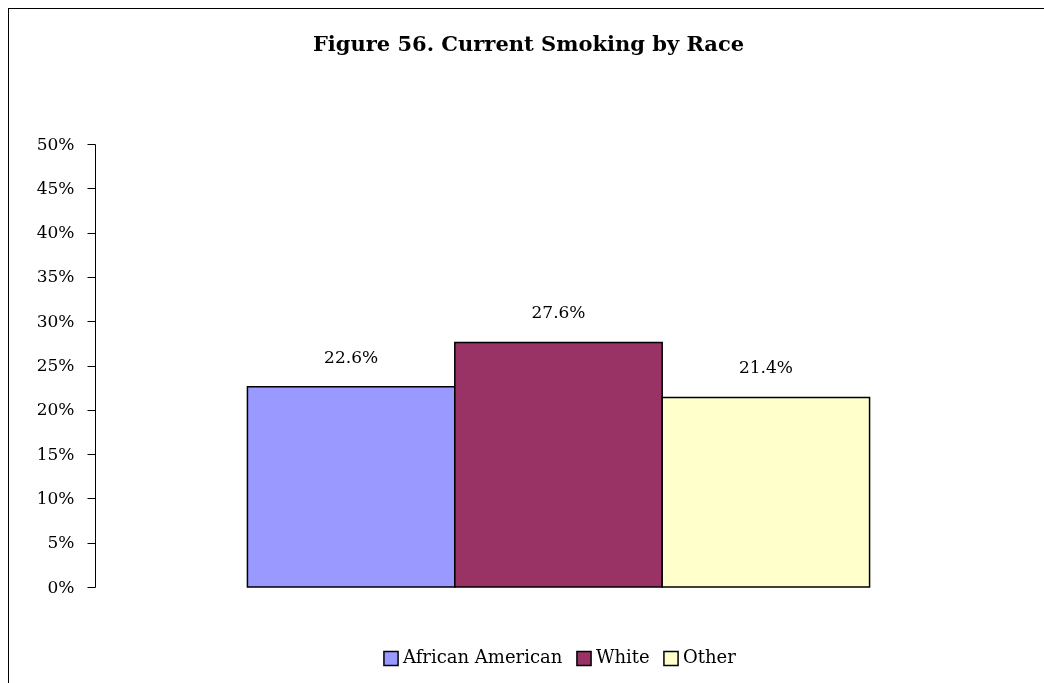 This screenshot has height=683, width=1044. Describe the element at coordinates (55, 143) in the screenshot. I see `y-tick-label: 50%` at that location.